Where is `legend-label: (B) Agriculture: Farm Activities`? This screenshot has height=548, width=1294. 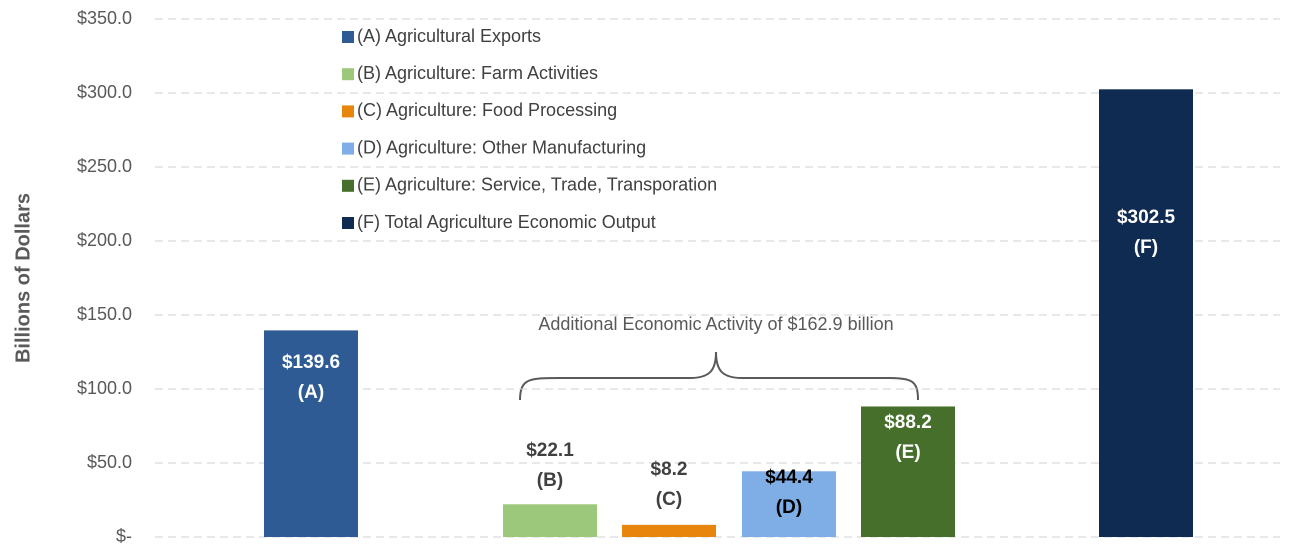 legend-label: (B) Agriculture: Farm Activities is located at coordinates (477, 73).